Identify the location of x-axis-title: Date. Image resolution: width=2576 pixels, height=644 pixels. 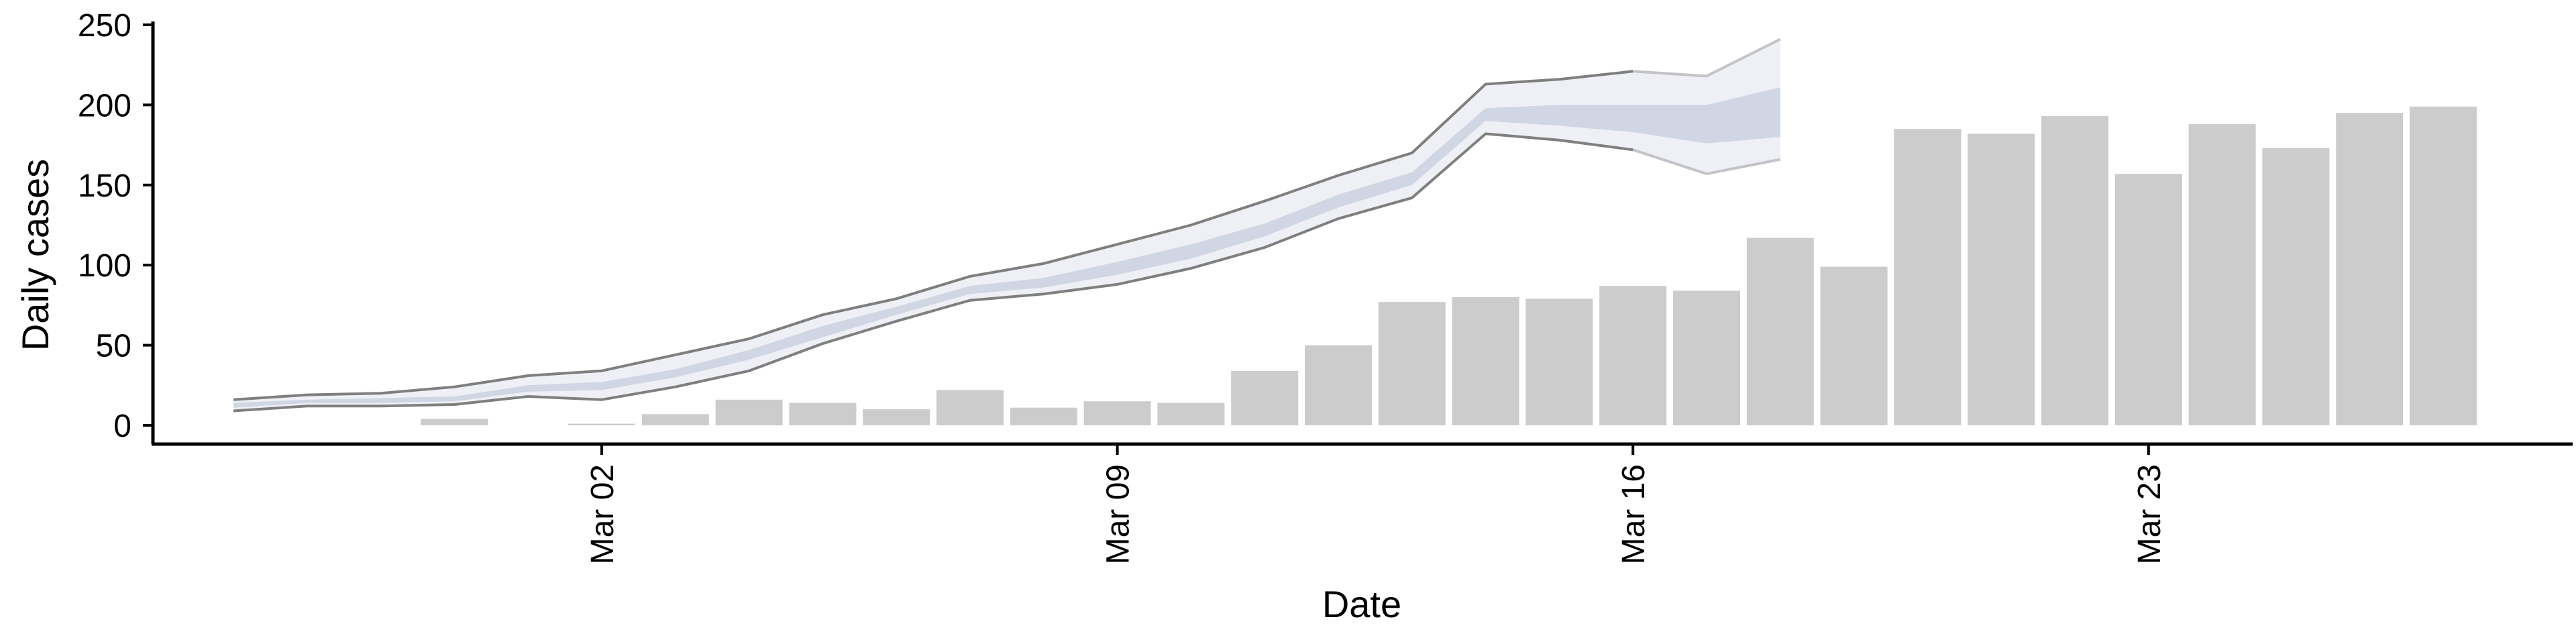
(1361, 604).